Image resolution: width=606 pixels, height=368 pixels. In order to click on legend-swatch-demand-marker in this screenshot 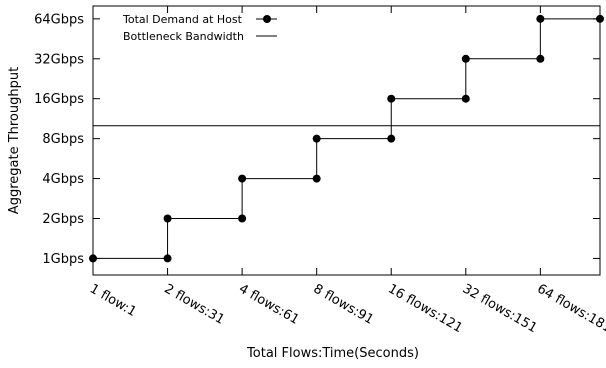, I will do `click(267, 19)`.